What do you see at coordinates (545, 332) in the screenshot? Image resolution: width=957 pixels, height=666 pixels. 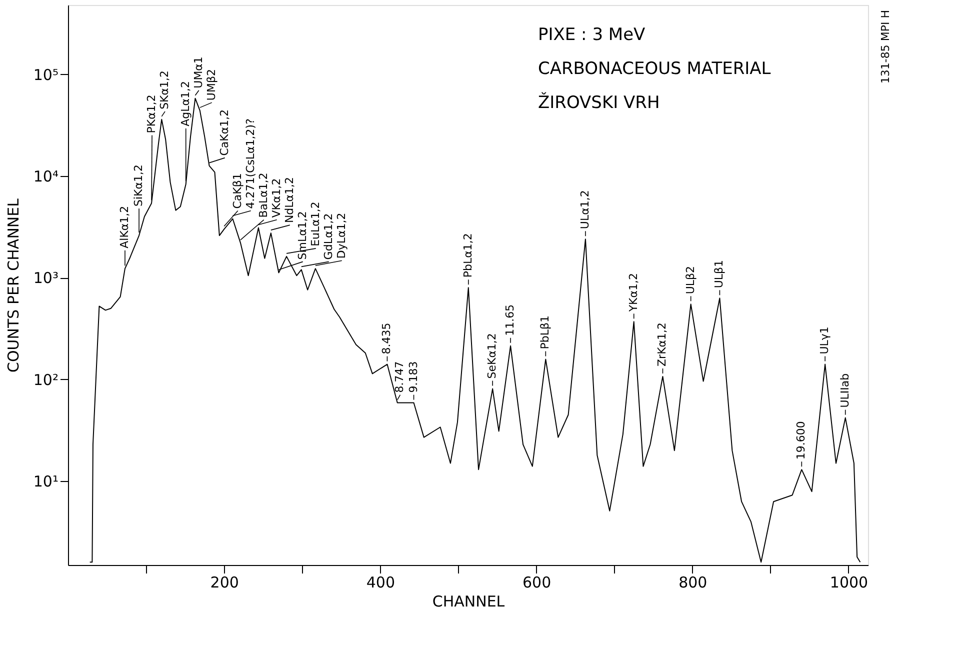 I see `annotation: PbLβ1` at bounding box center [545, 332].